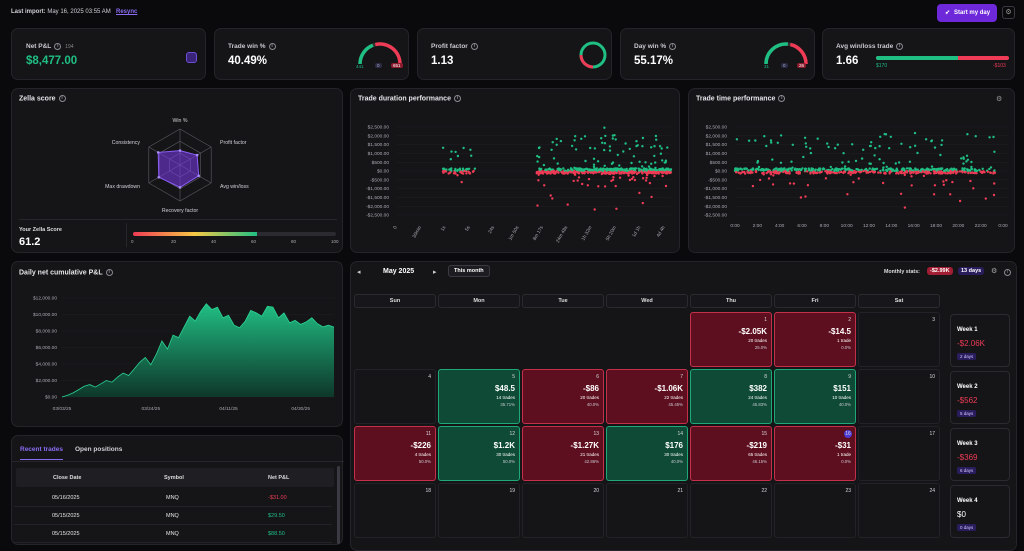 The width and height of the screenshot is (1024, 551). I want to click on row-date: 05/15/2025, so click(66, 516).